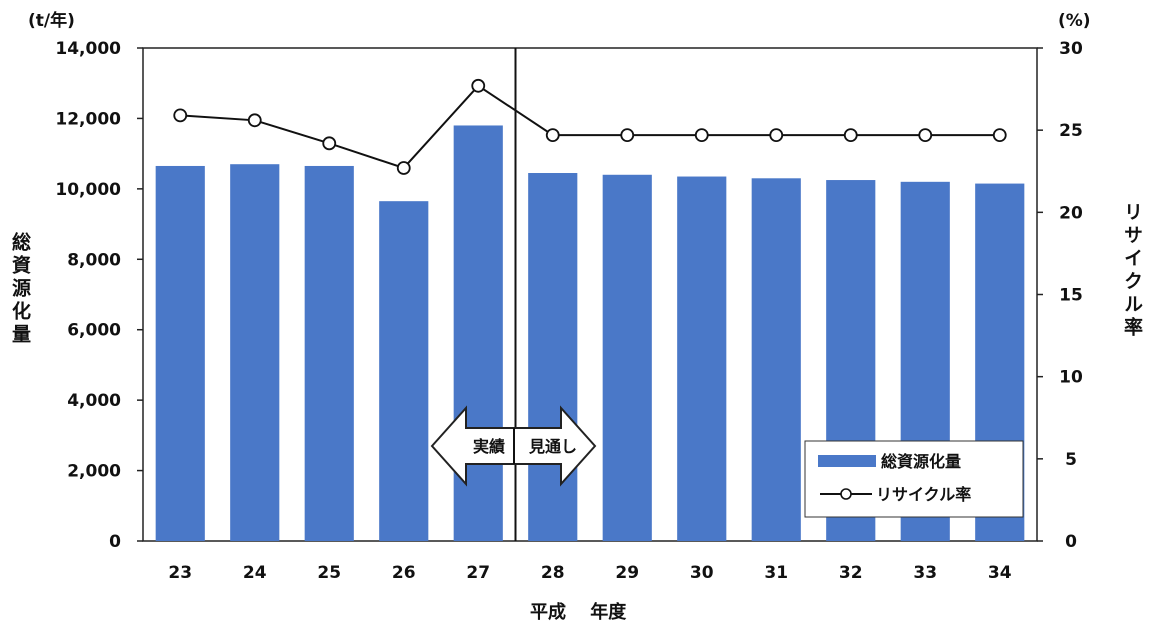 The width and height of the screenshot is (1153, 630). I want to click on x-tick-label: 31, so click(776, 573).